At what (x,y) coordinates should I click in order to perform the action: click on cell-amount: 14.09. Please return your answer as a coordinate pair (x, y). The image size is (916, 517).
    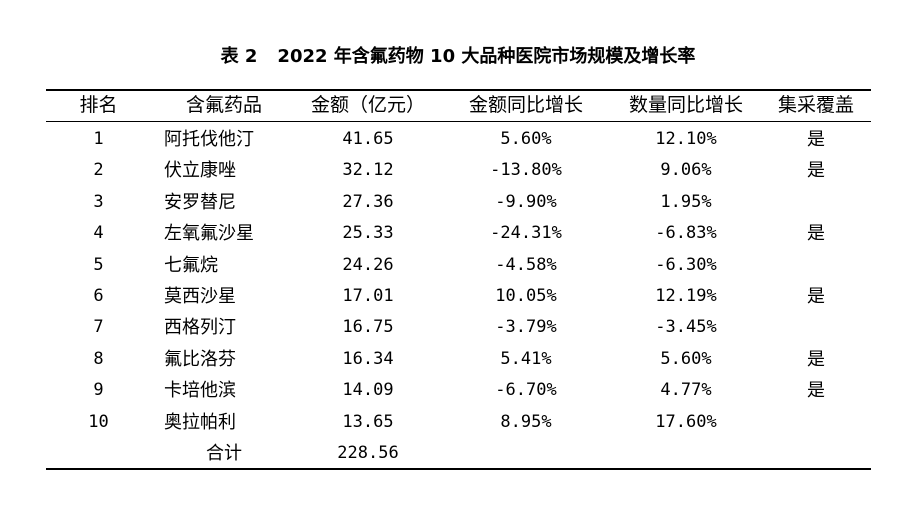
    Looking at the image, I should click on (368, 390).